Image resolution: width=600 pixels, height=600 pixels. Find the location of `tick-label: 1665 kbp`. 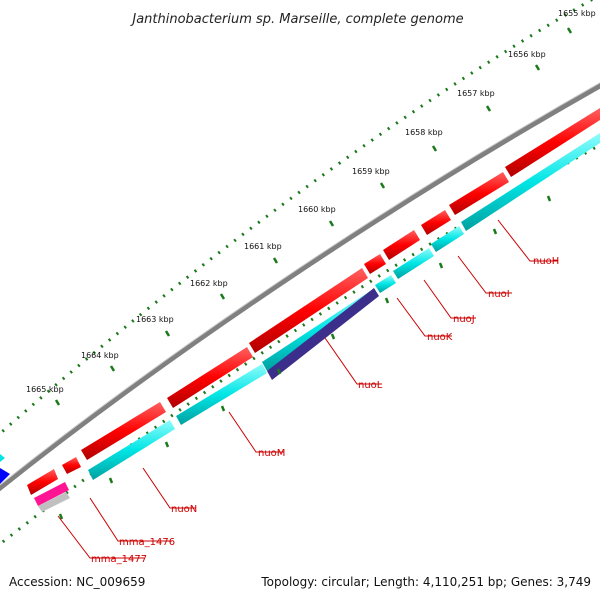

tick-label: 1665 kbp is located at coordinates (45, 389).